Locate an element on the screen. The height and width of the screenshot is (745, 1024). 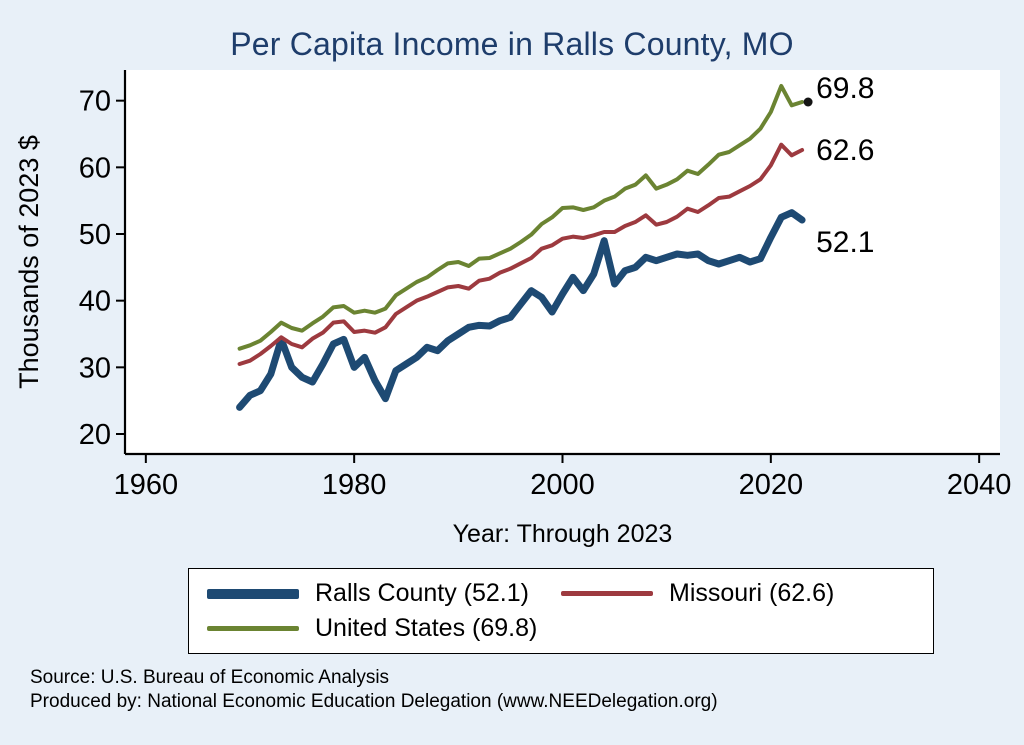
end-value-label-ralls-county: 52.1 is located at coordinates (845, 242).